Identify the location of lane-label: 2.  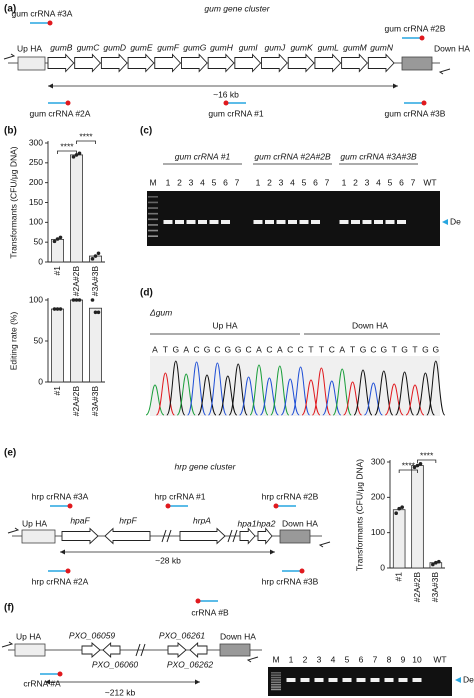
(269, 182).